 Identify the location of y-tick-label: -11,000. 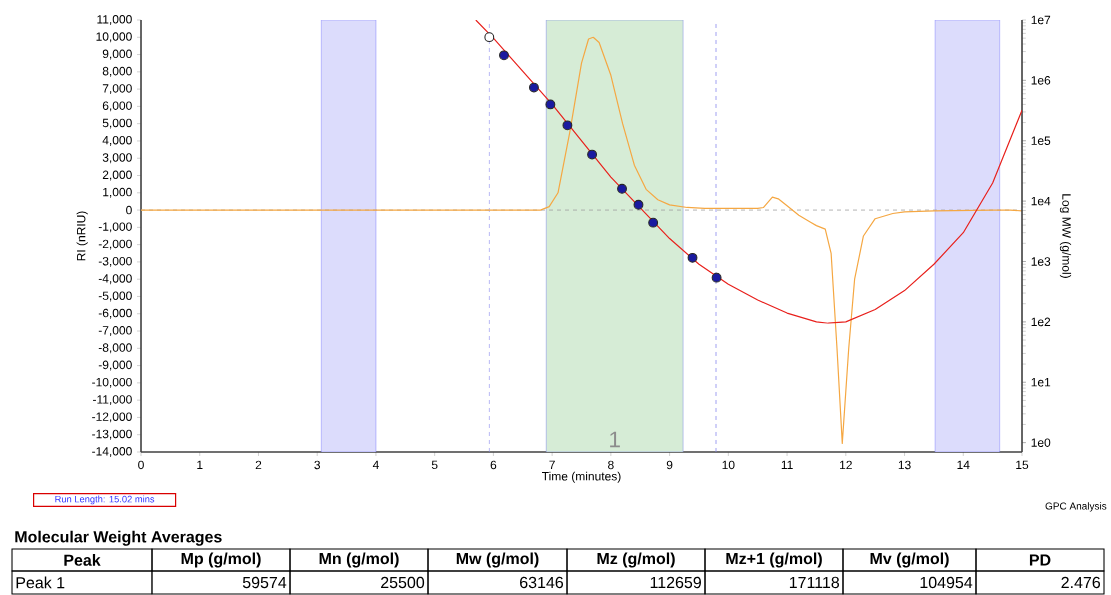
(112, 400).